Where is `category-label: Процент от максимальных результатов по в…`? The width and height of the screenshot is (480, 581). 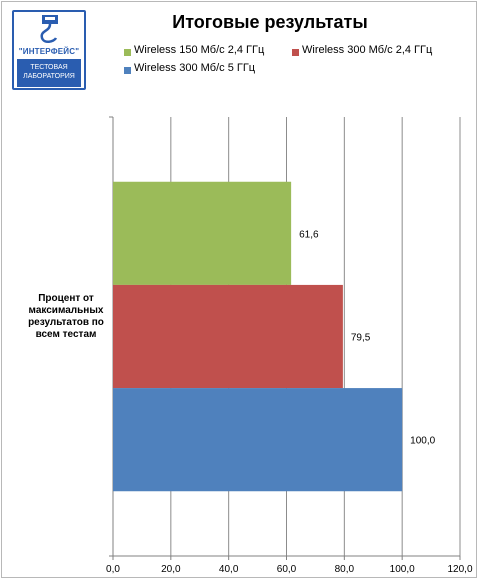 category-label: Процент от максимальных результатов по в… is located at coordinates (66, 316).